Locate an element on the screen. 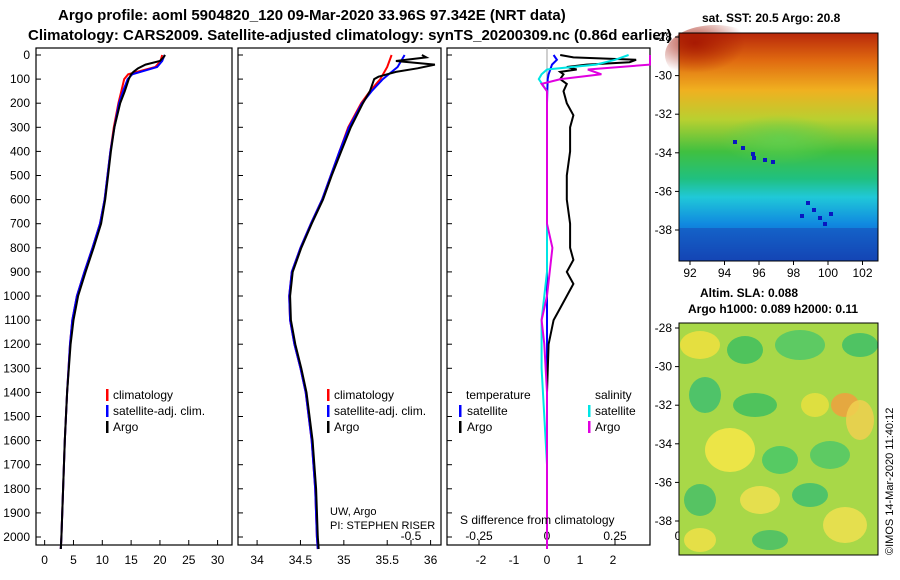  depth-tick-label: 700 is located at coordinates (20, 224).